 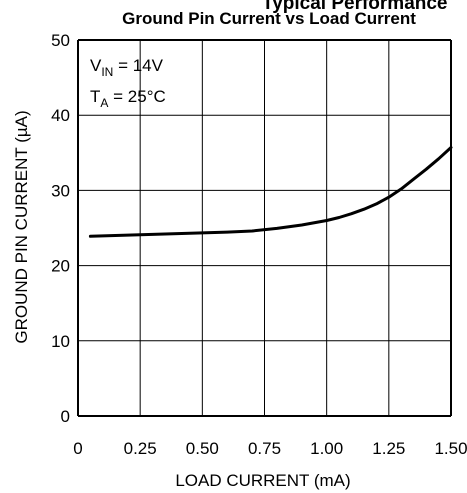 I want to click on x-tick-label: 0, so click(x=77, y=448).